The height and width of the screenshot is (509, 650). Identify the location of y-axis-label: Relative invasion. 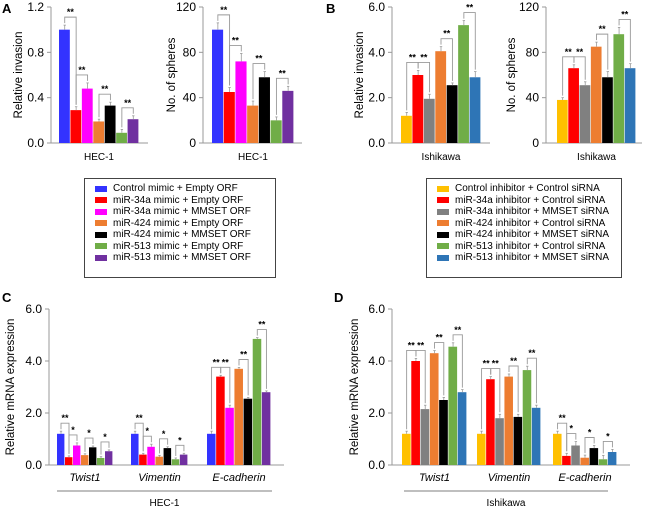
(19, 75).